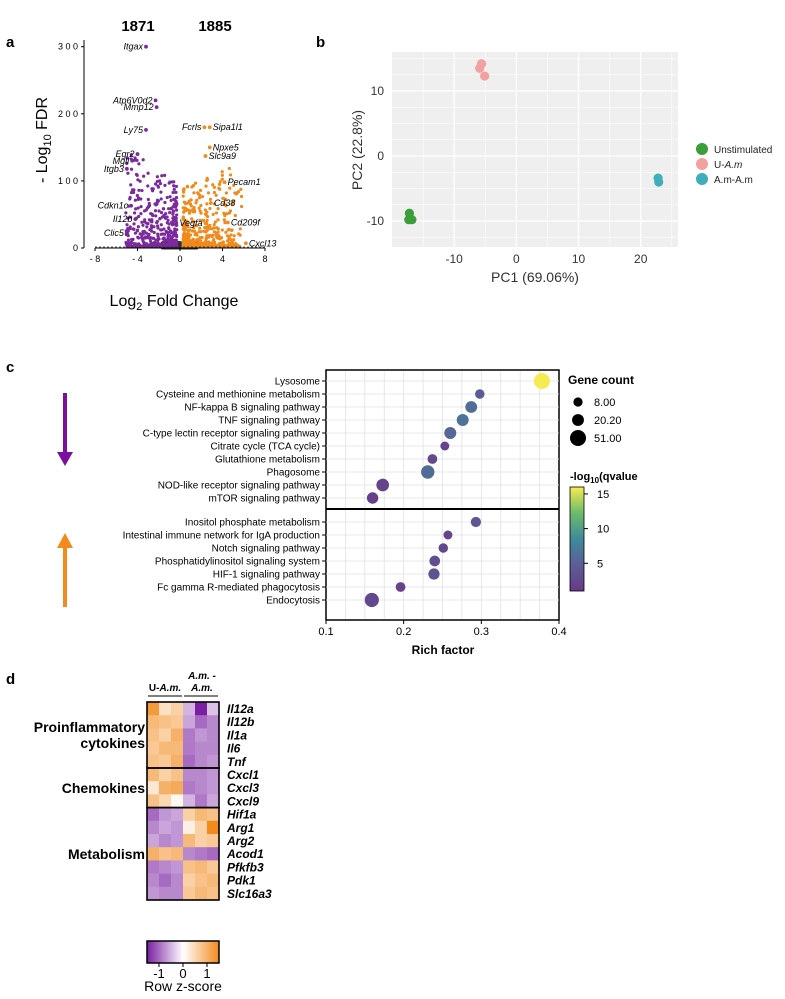  What do you see at coordinates (243, 801) in the screenshot?
I see `gene-label: Cxcl9` at bounding box center [243, 801].